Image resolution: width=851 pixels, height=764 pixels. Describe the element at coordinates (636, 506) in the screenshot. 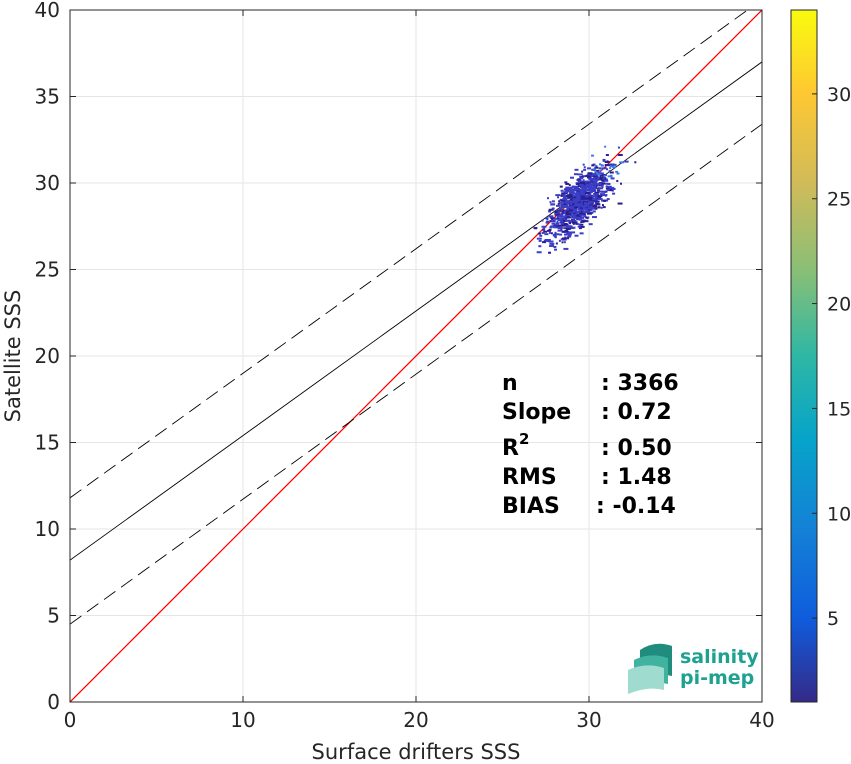

I see `stat-bias-value: : -0.14` at that location.